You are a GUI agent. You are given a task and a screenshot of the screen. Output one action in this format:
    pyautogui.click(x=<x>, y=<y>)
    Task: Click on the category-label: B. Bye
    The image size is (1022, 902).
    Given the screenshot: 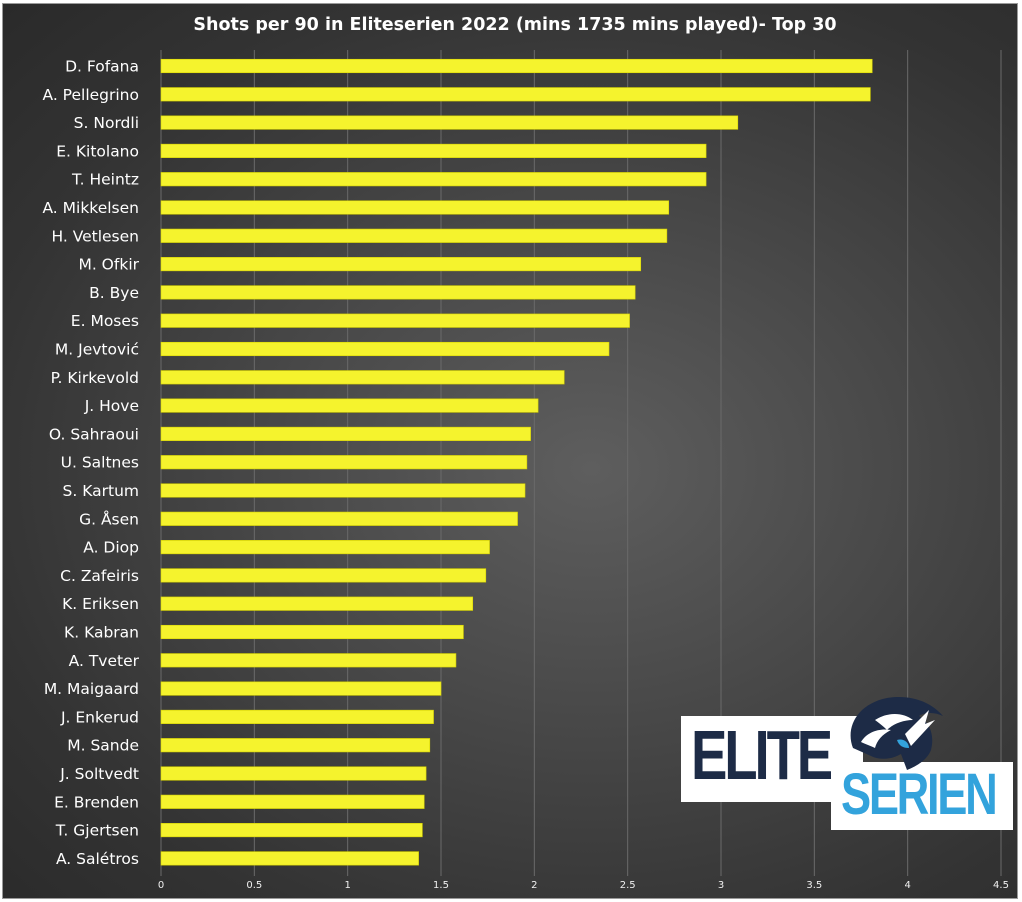 What is the action you would take?
    pyautogui.click(x=114, y=293)
    